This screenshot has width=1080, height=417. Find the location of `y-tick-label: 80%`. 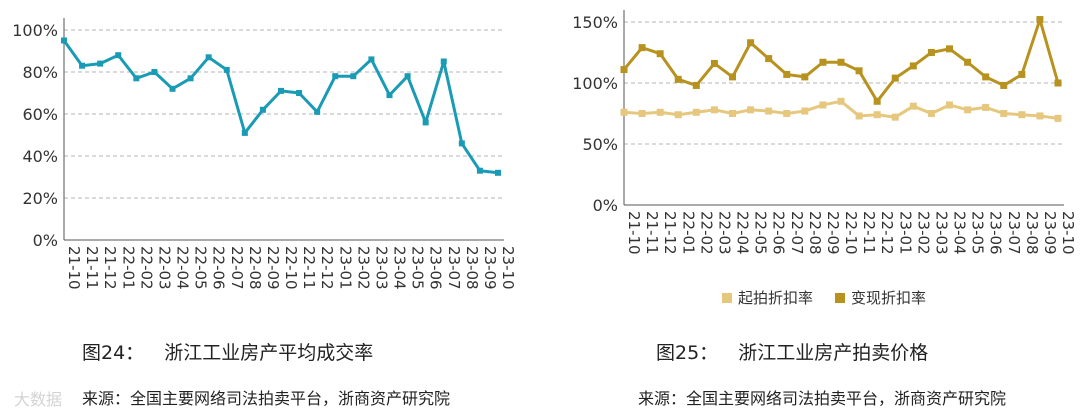

y-tick-label: 80% is located at coordinates (40, 72).